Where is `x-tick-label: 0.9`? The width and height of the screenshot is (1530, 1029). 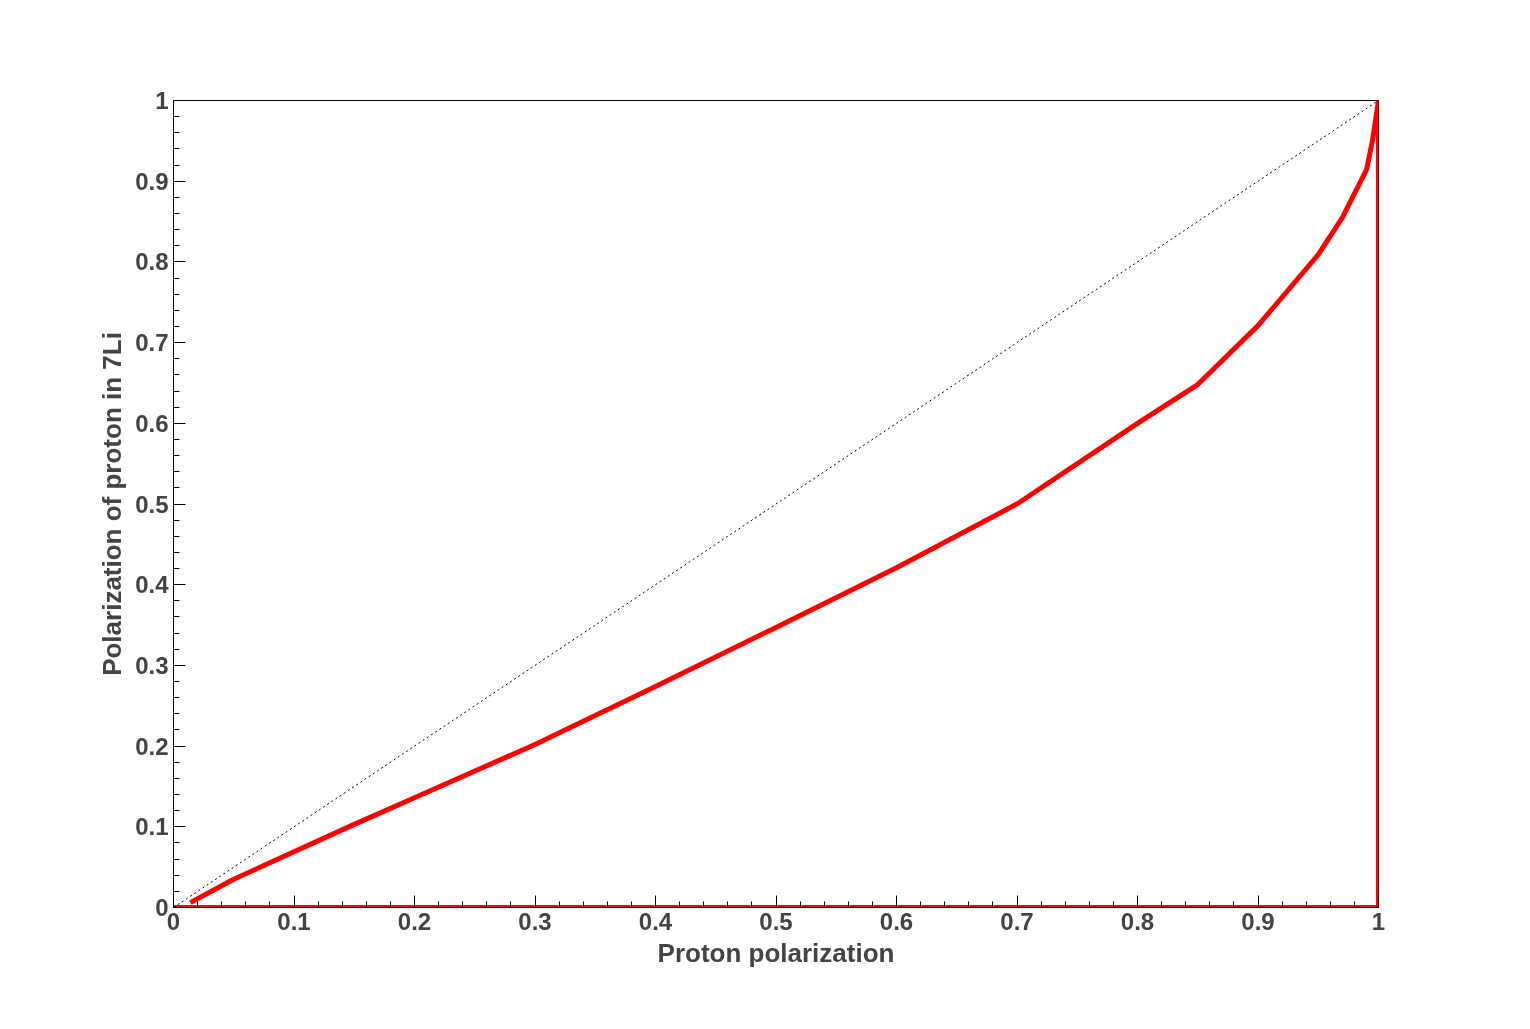 x-tick-label: 0.9 is located at coordinates (1258, 921).